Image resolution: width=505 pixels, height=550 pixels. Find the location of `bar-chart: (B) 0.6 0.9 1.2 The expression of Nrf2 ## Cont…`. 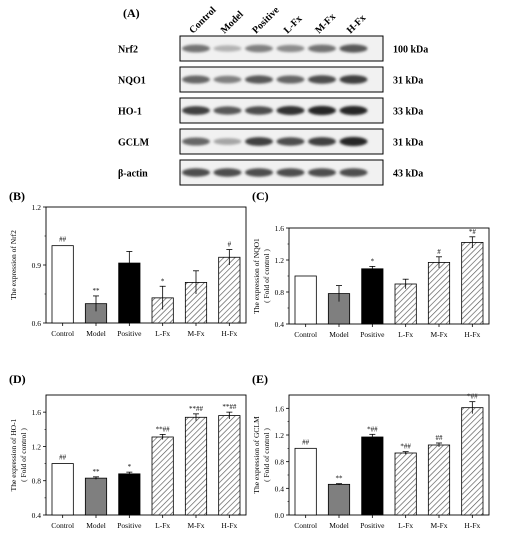

bar-chart: (B) 0.6 0.9 1.2 The expression of Nrf2 ## Cont… is located at coordinates (128, 263).